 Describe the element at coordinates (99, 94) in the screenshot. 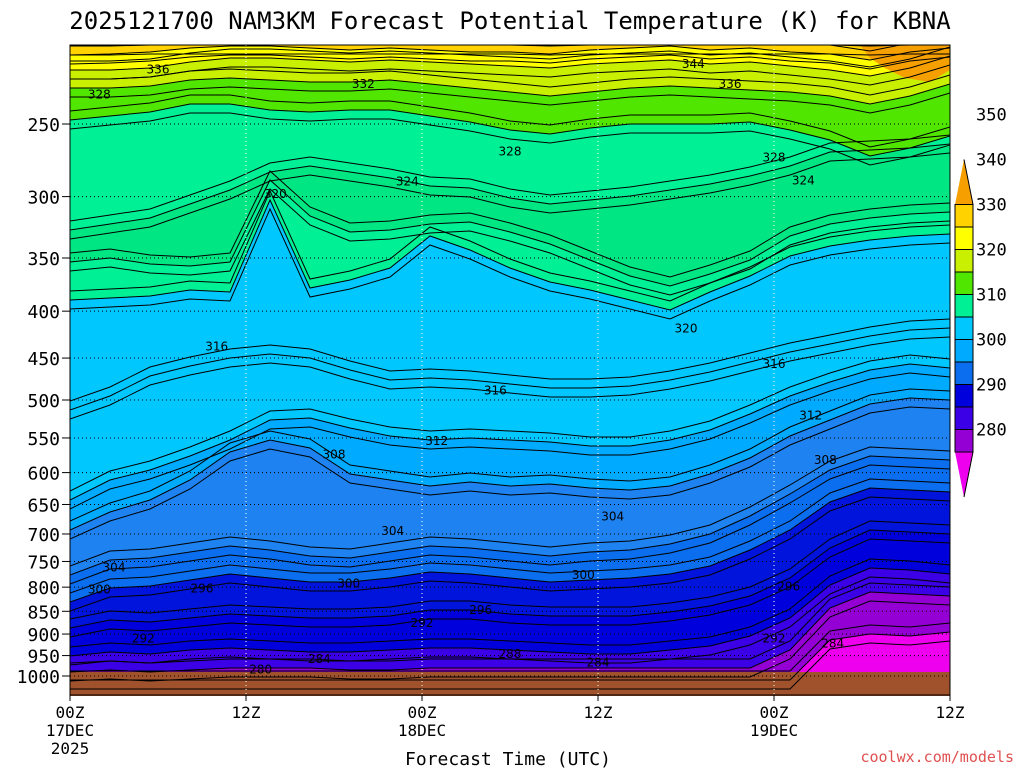

I see `contour-label-1: 328` at that location.